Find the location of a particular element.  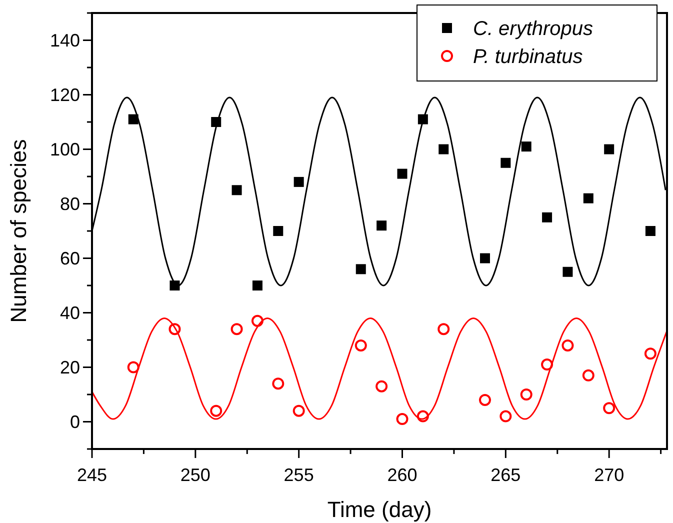

x-tick-label: 260 is located at coordinates (402, 475).